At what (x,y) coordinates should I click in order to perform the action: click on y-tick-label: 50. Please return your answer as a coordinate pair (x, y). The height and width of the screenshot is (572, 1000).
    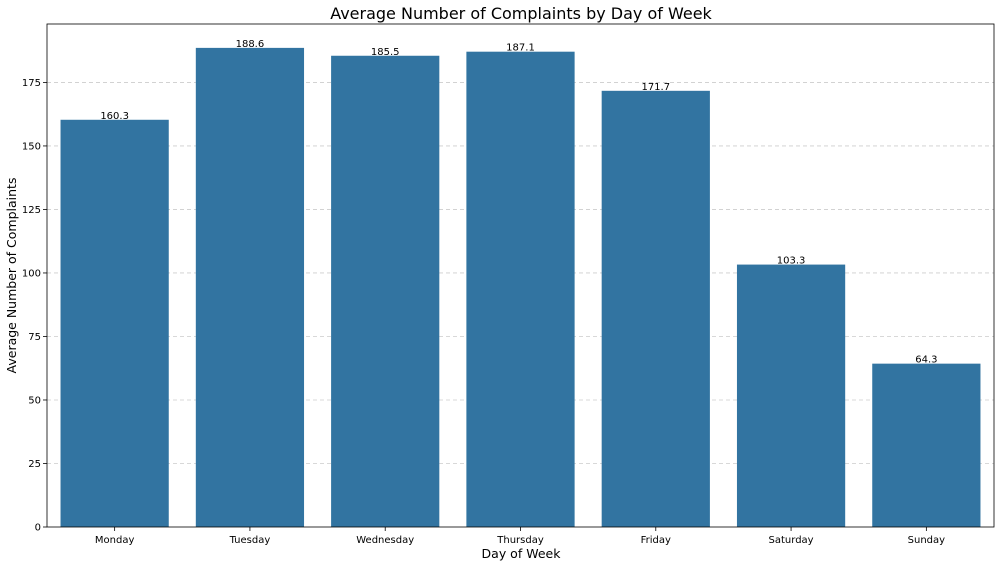
    Looking at the image, I should click on (34, 400).